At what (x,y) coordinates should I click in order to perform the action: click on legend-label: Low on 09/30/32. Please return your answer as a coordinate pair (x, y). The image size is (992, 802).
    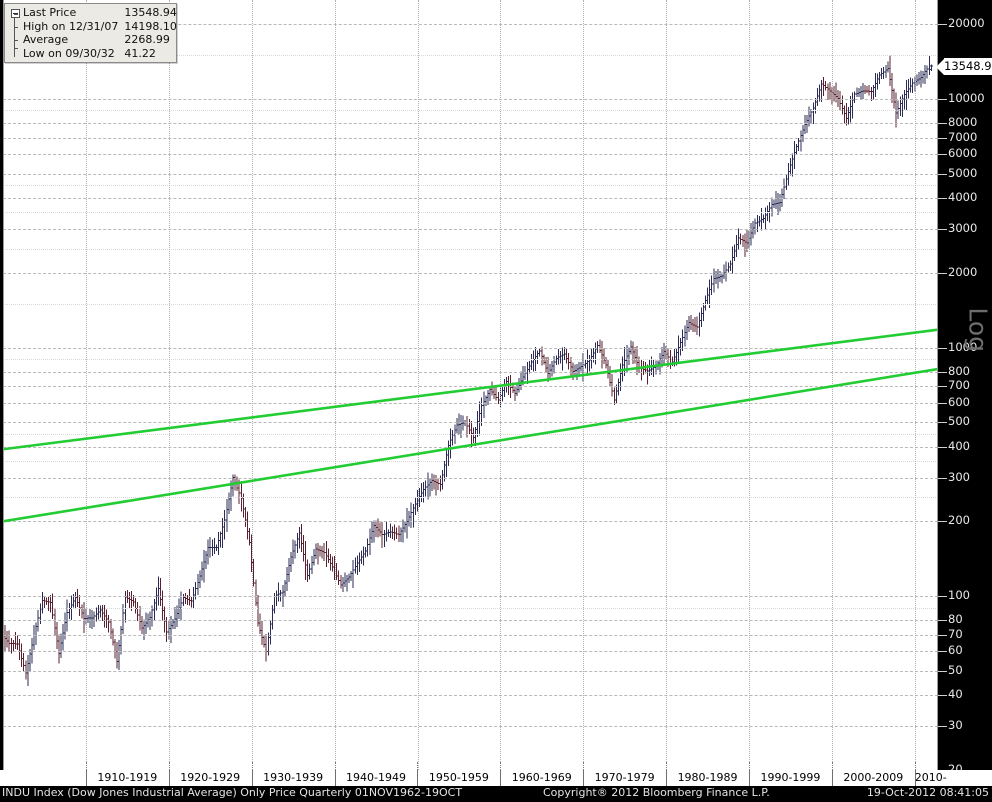
    Looking at the image, I should click on (69, 53).